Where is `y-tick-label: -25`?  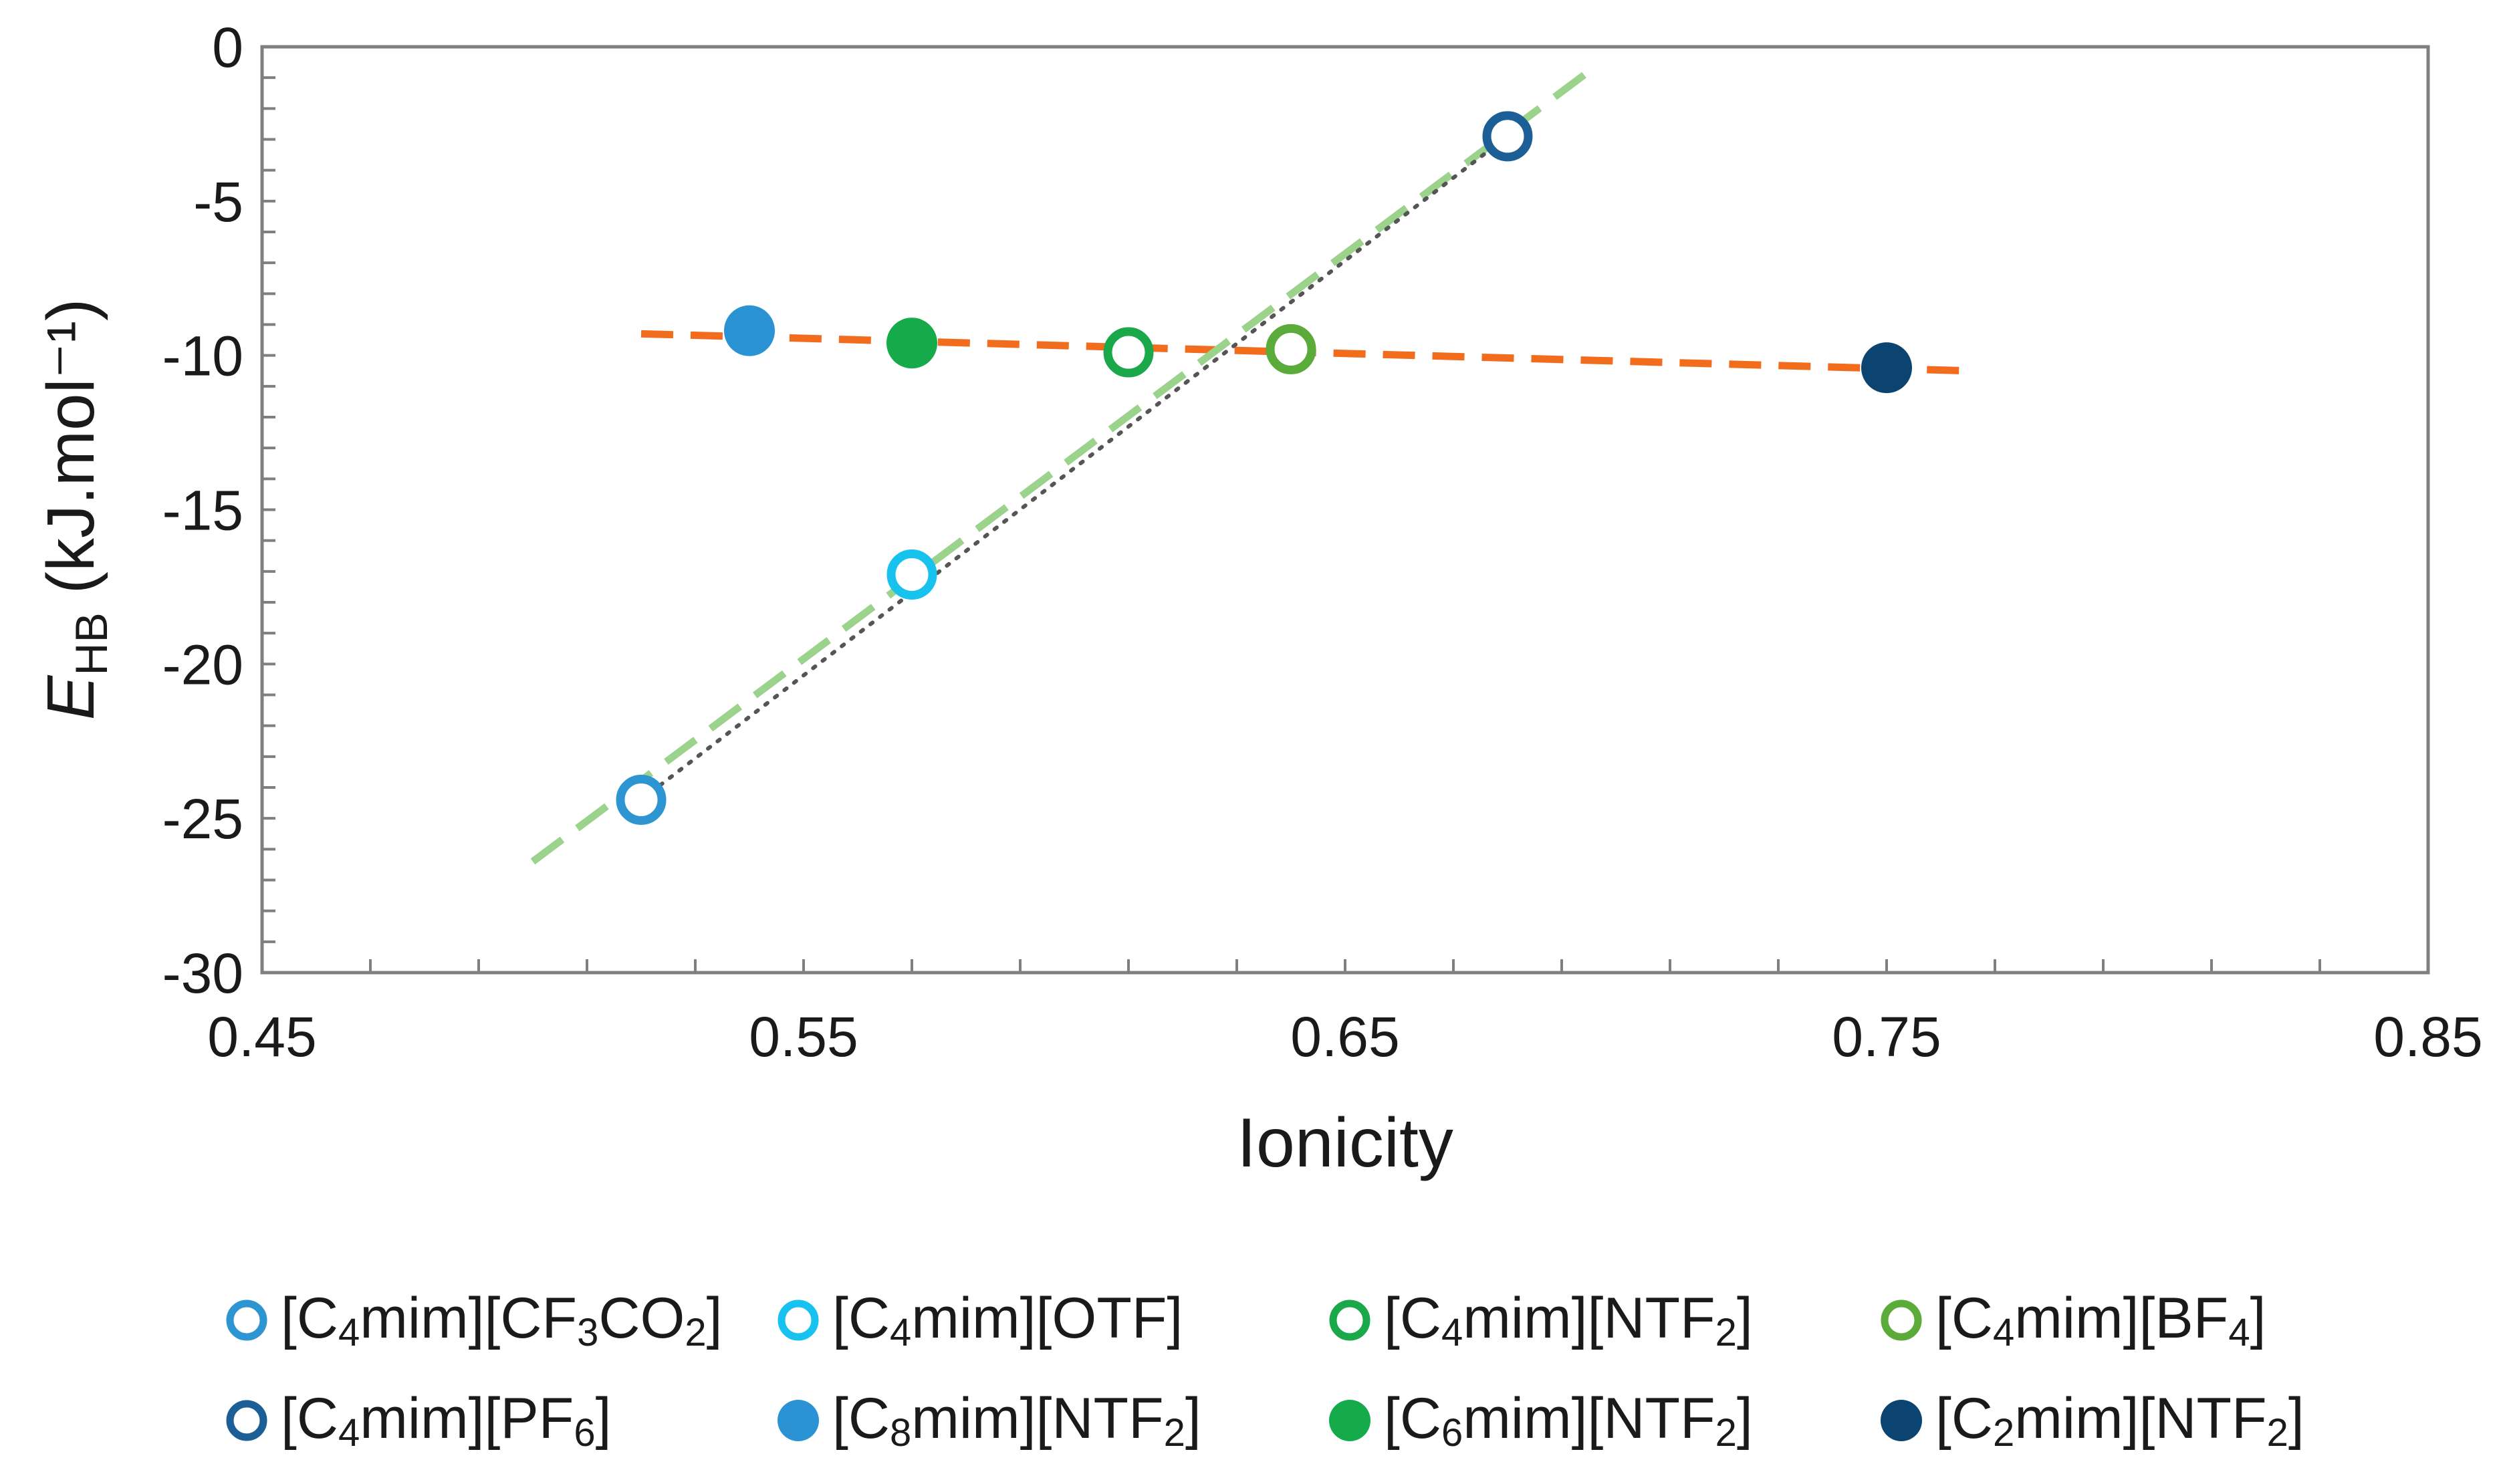
y-tick-label: -25 is located at coordinates (202, 818).